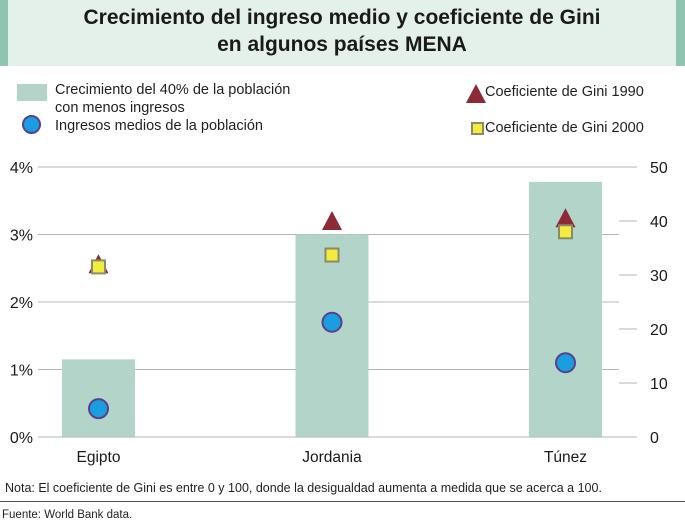 The width and height of the screenshot is (685, 527). What do you see at coordinates (332, 457) in the screenshot?
I see `x-axis-tick-label: Jordania` at bounding box center [332, 457].